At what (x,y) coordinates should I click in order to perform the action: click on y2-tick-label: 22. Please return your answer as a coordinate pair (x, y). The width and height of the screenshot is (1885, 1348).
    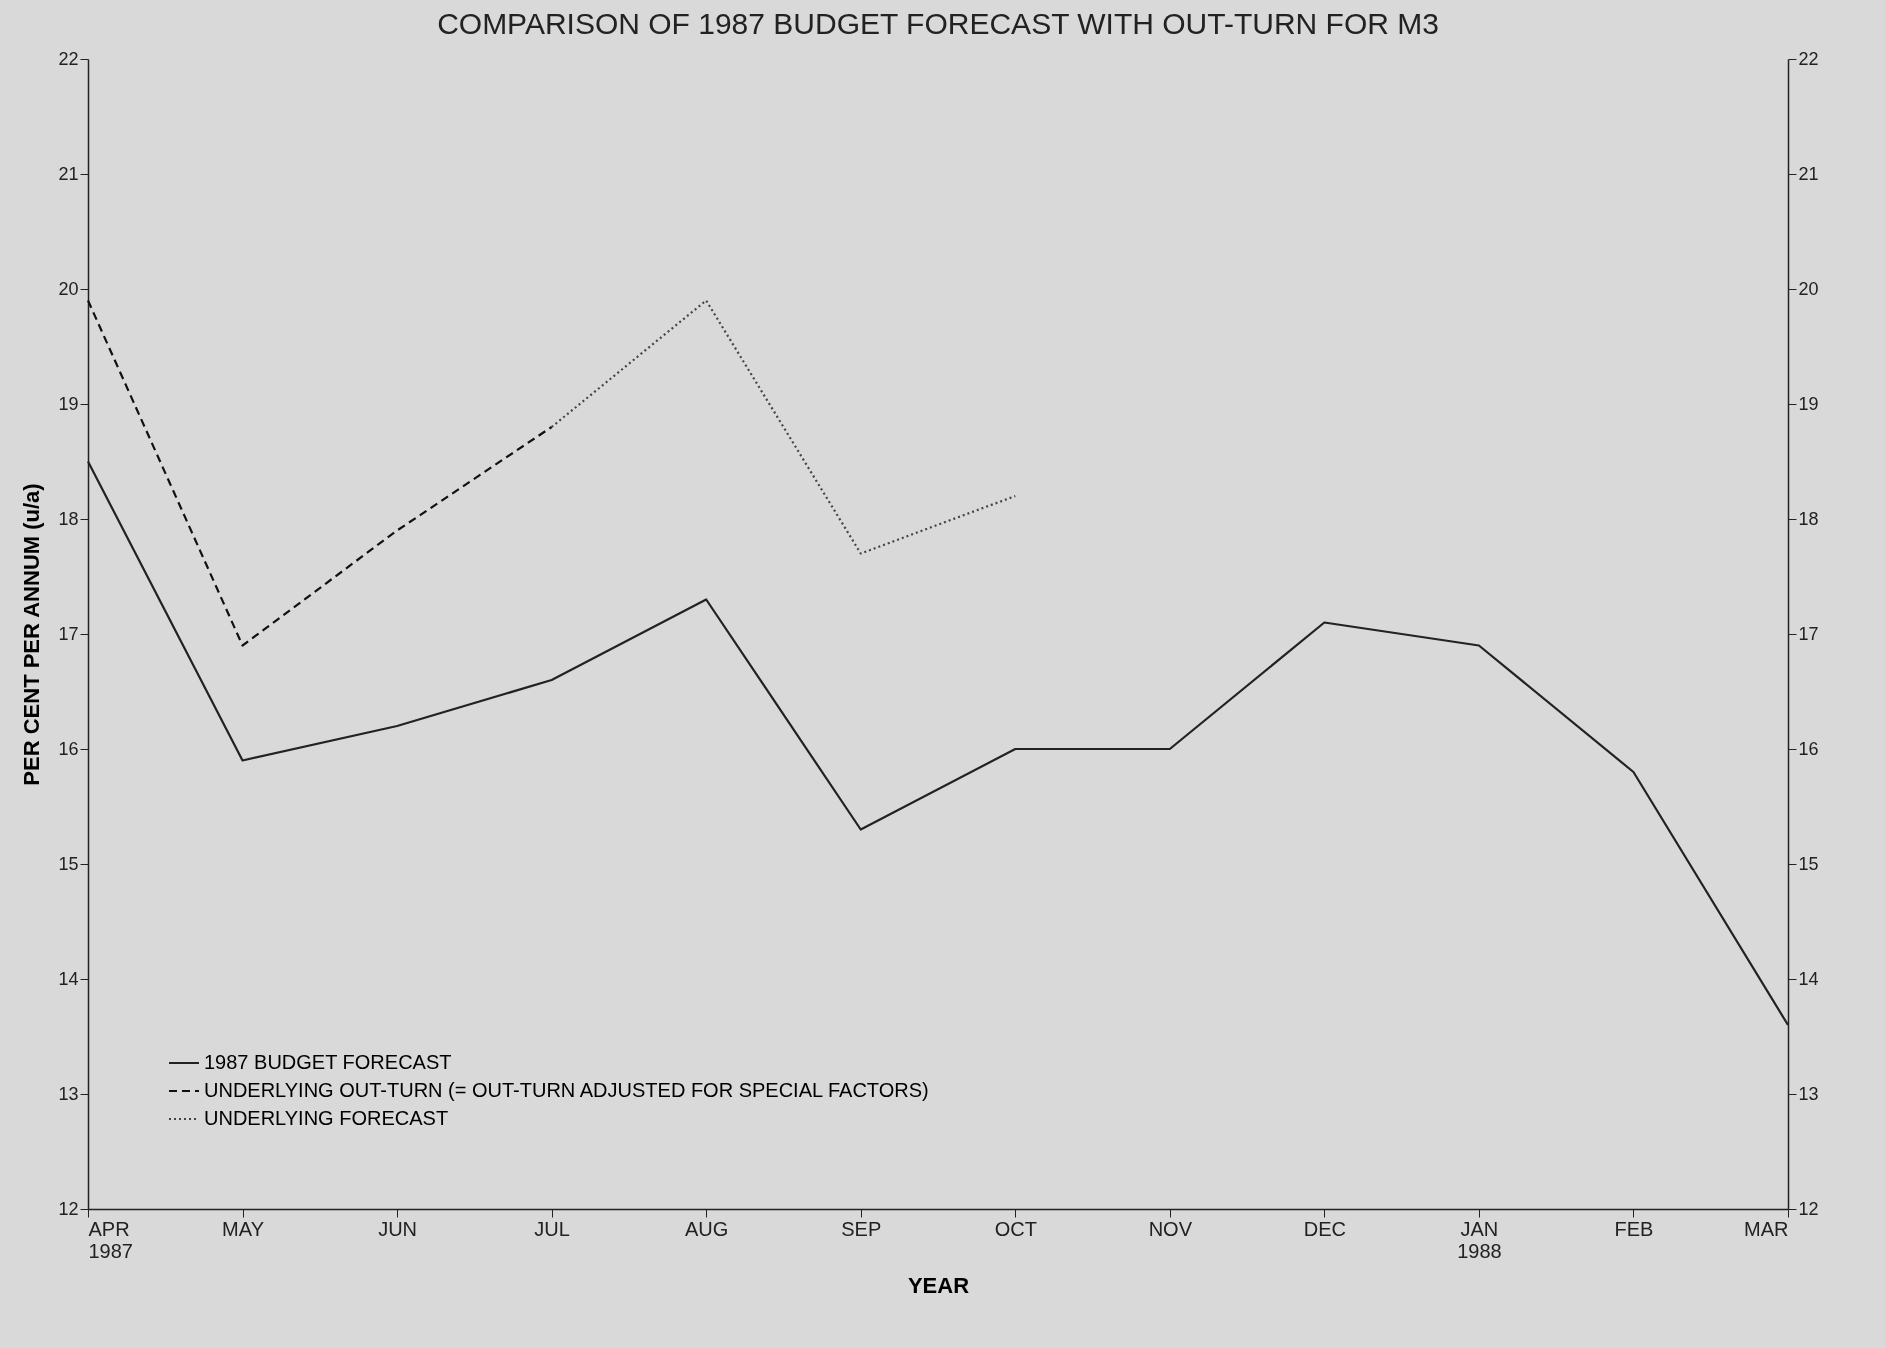
    Looking at the image, I should click on (1808, 58).